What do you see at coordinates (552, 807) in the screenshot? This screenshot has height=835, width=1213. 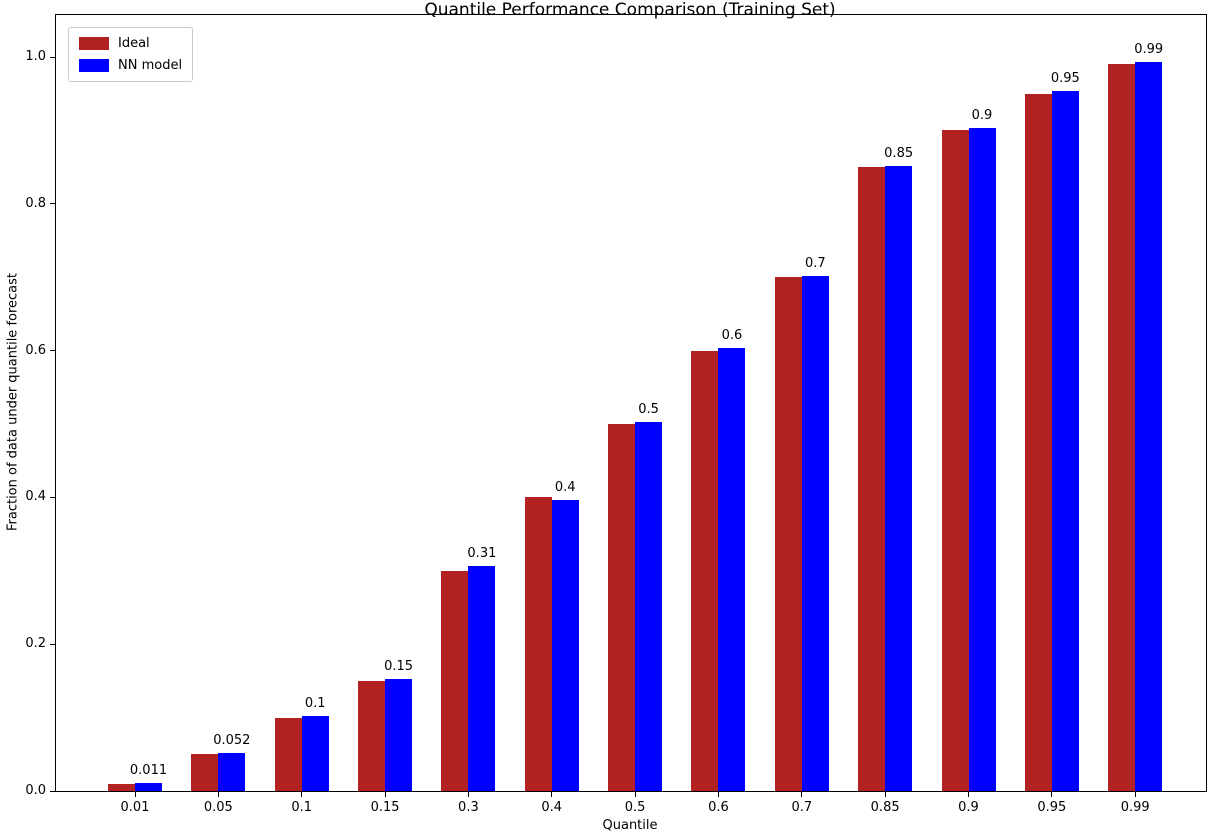 I see `x-tick-label: 0.4` at bounding box center [552, 807].